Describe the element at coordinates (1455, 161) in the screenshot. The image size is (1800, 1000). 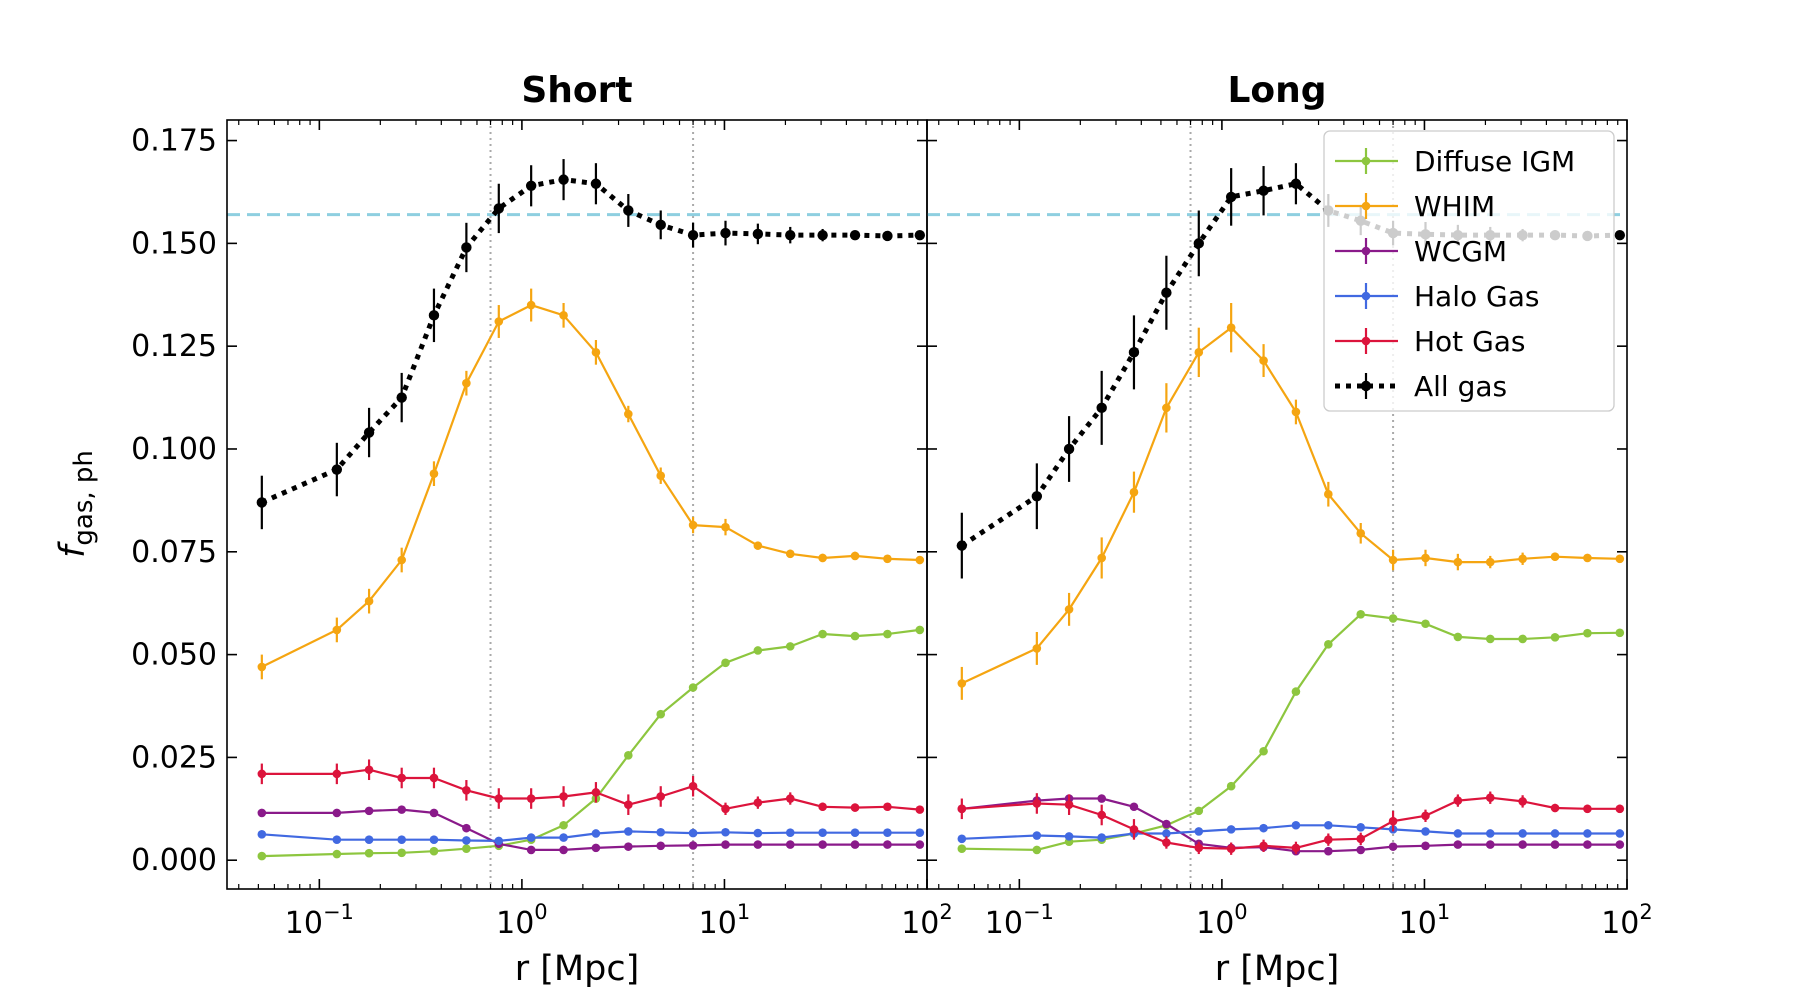
I see `legend-entry: Diffuse IGM` at that location.